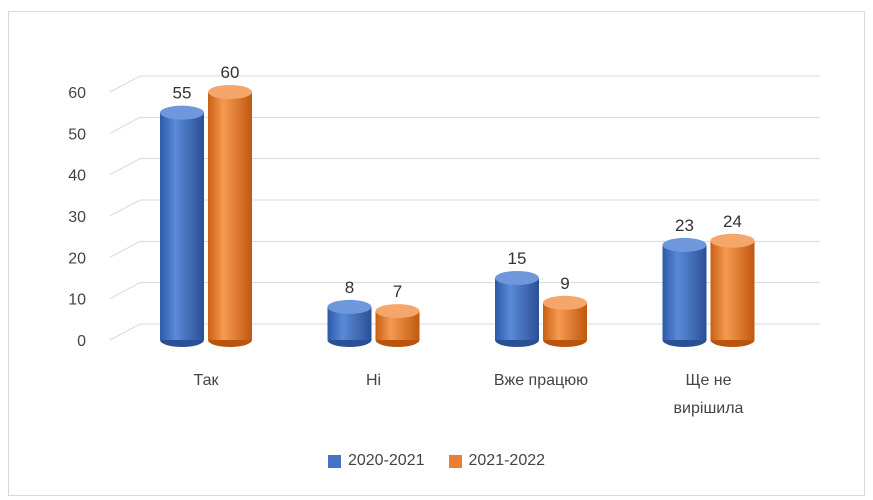  I want to click on legend-item-series-2: 2021-2022, so click(497, 461).